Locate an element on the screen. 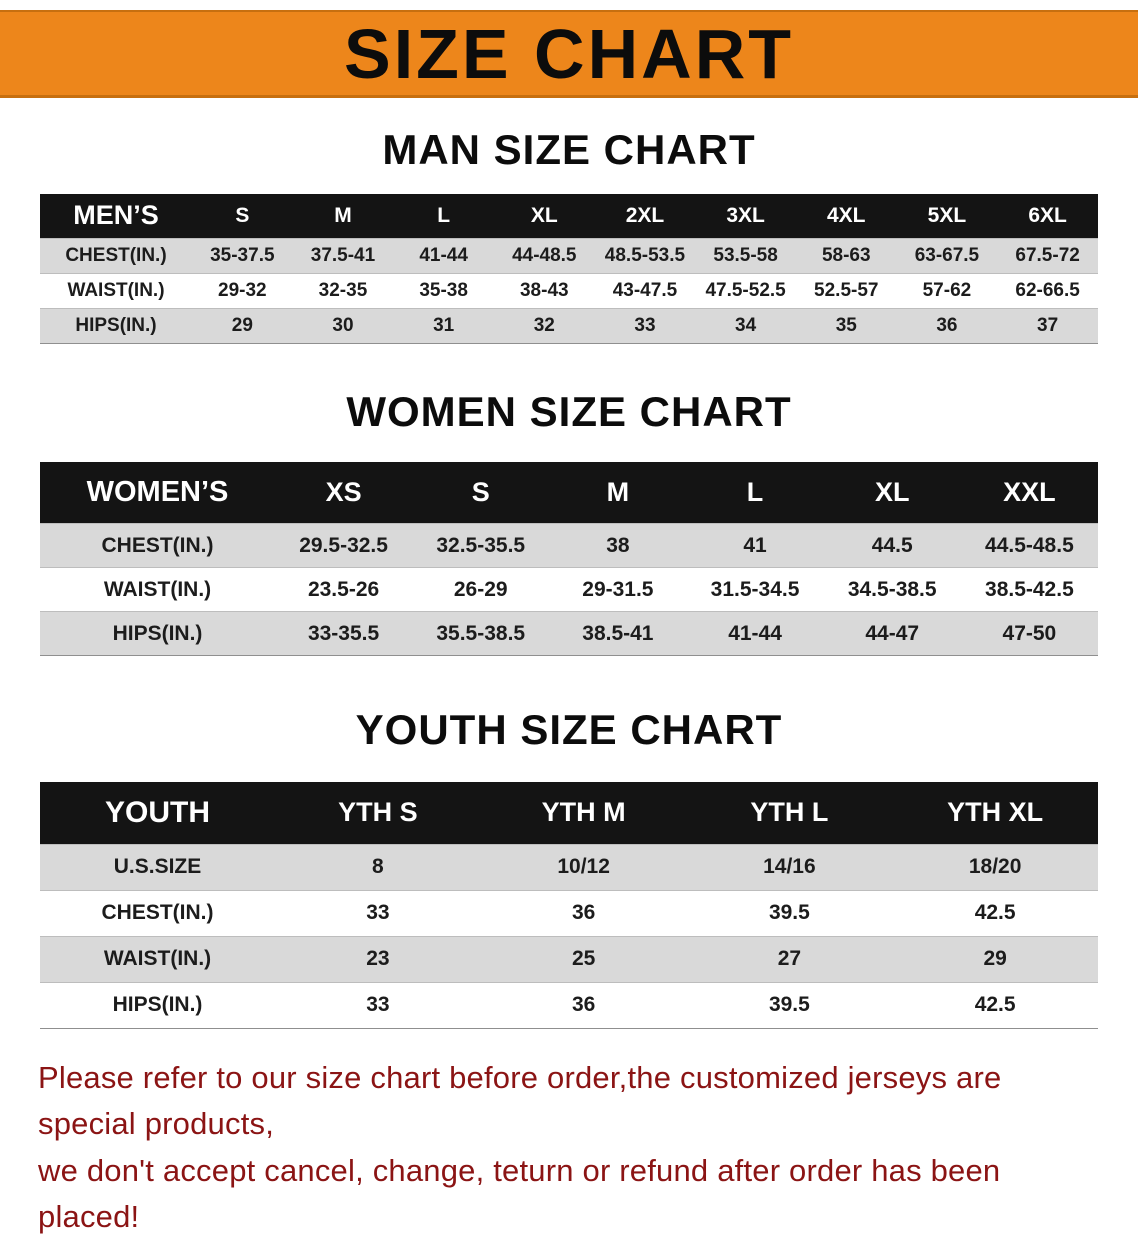 This screenshot has width=1138, height=1241. table-header-row: YOUTH YTH S YTH M YTH L YTH XL is located at coordinates (569, 813).